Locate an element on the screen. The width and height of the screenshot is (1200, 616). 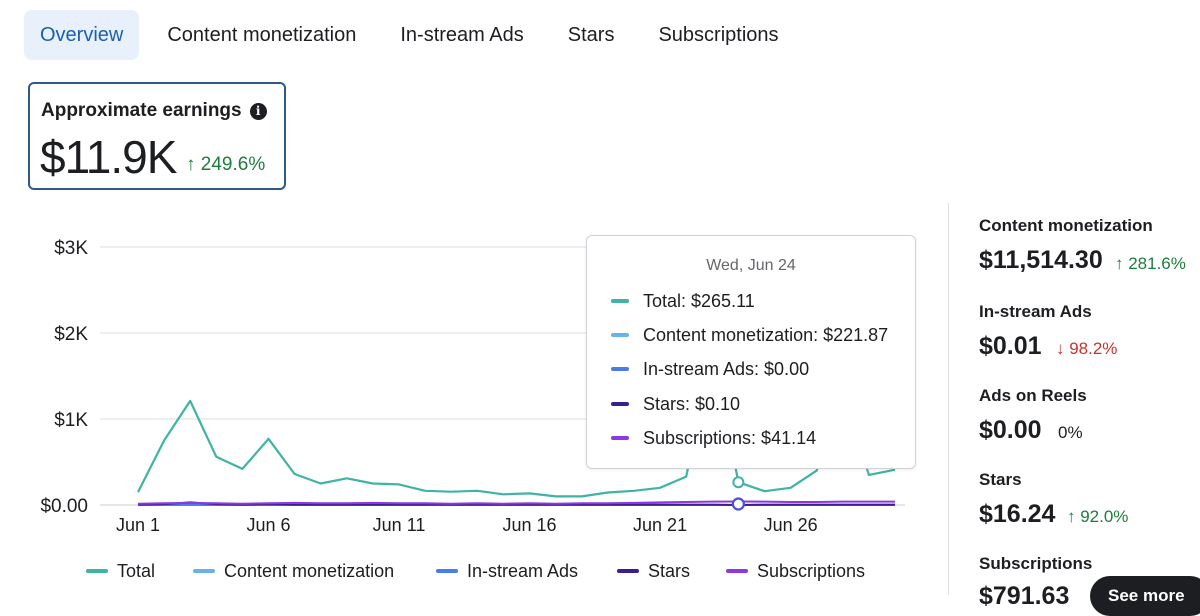
metric-label-subscriptions: Subscriptions is located at coordinates (1036, 563).